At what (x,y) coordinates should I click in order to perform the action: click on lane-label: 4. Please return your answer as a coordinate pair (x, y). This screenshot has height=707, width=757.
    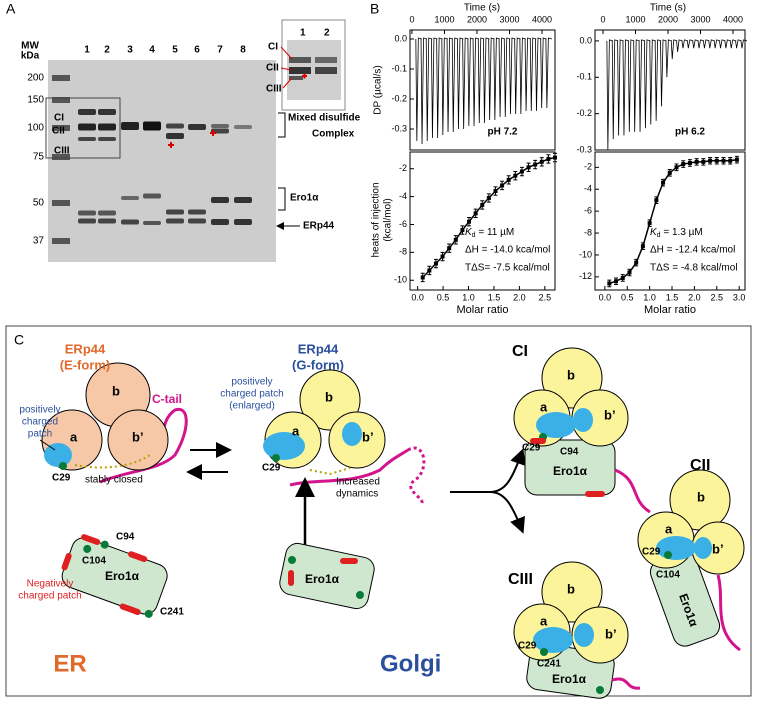
    Looking at the image, I should click on (152, 50).